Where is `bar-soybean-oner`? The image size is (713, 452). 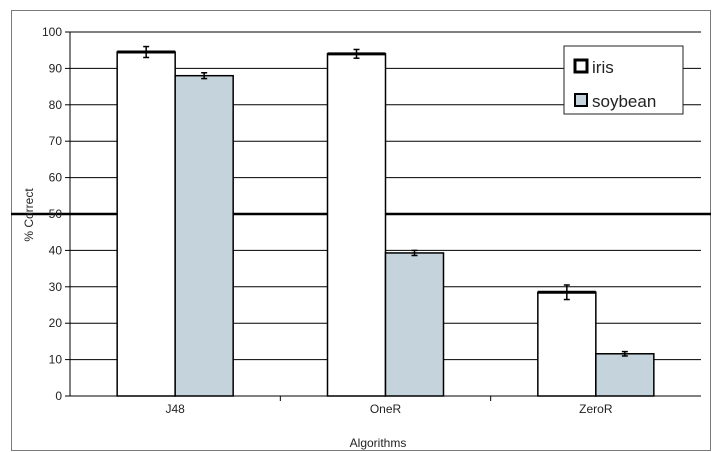 bar-soybean-oner is located at coordinates (414, 324).